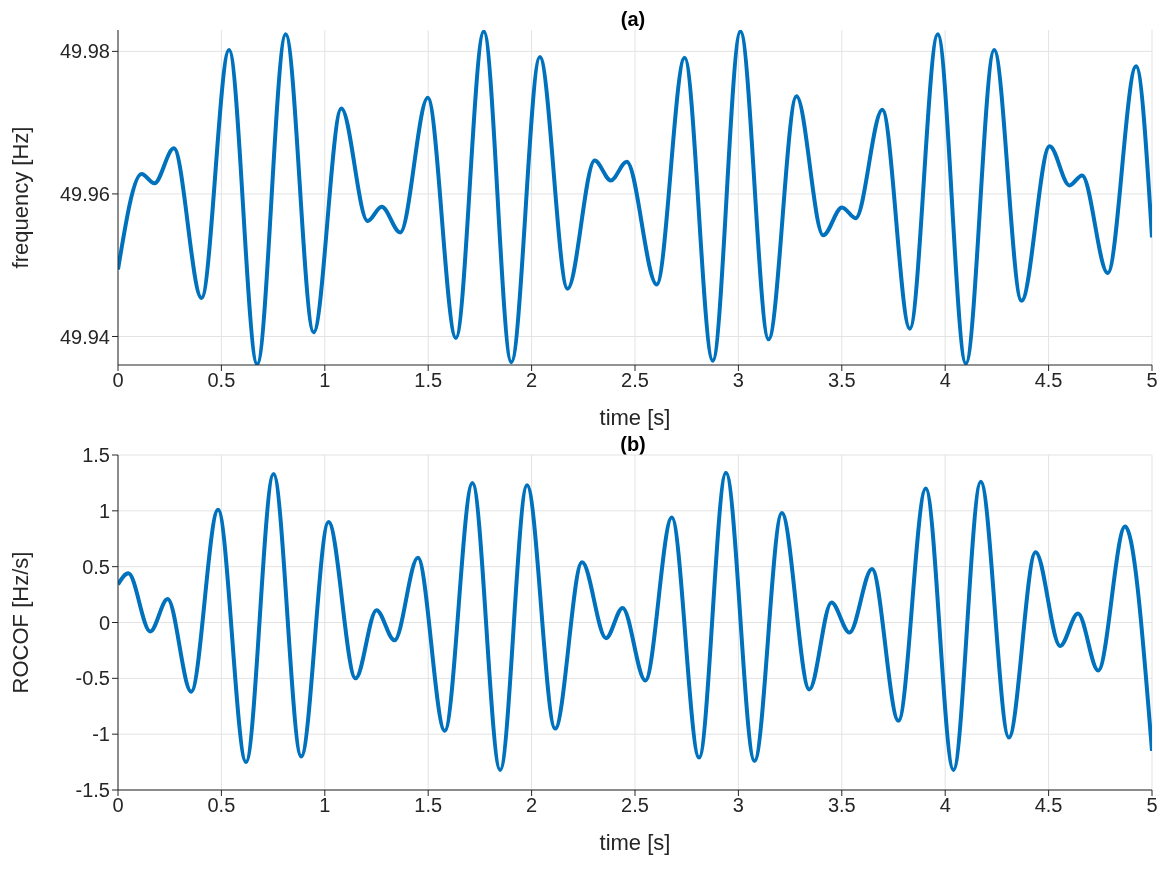  Describe the element at coordinates (84, 51) in the screenshot. I see `y-tick-label: 49.98` at that location.